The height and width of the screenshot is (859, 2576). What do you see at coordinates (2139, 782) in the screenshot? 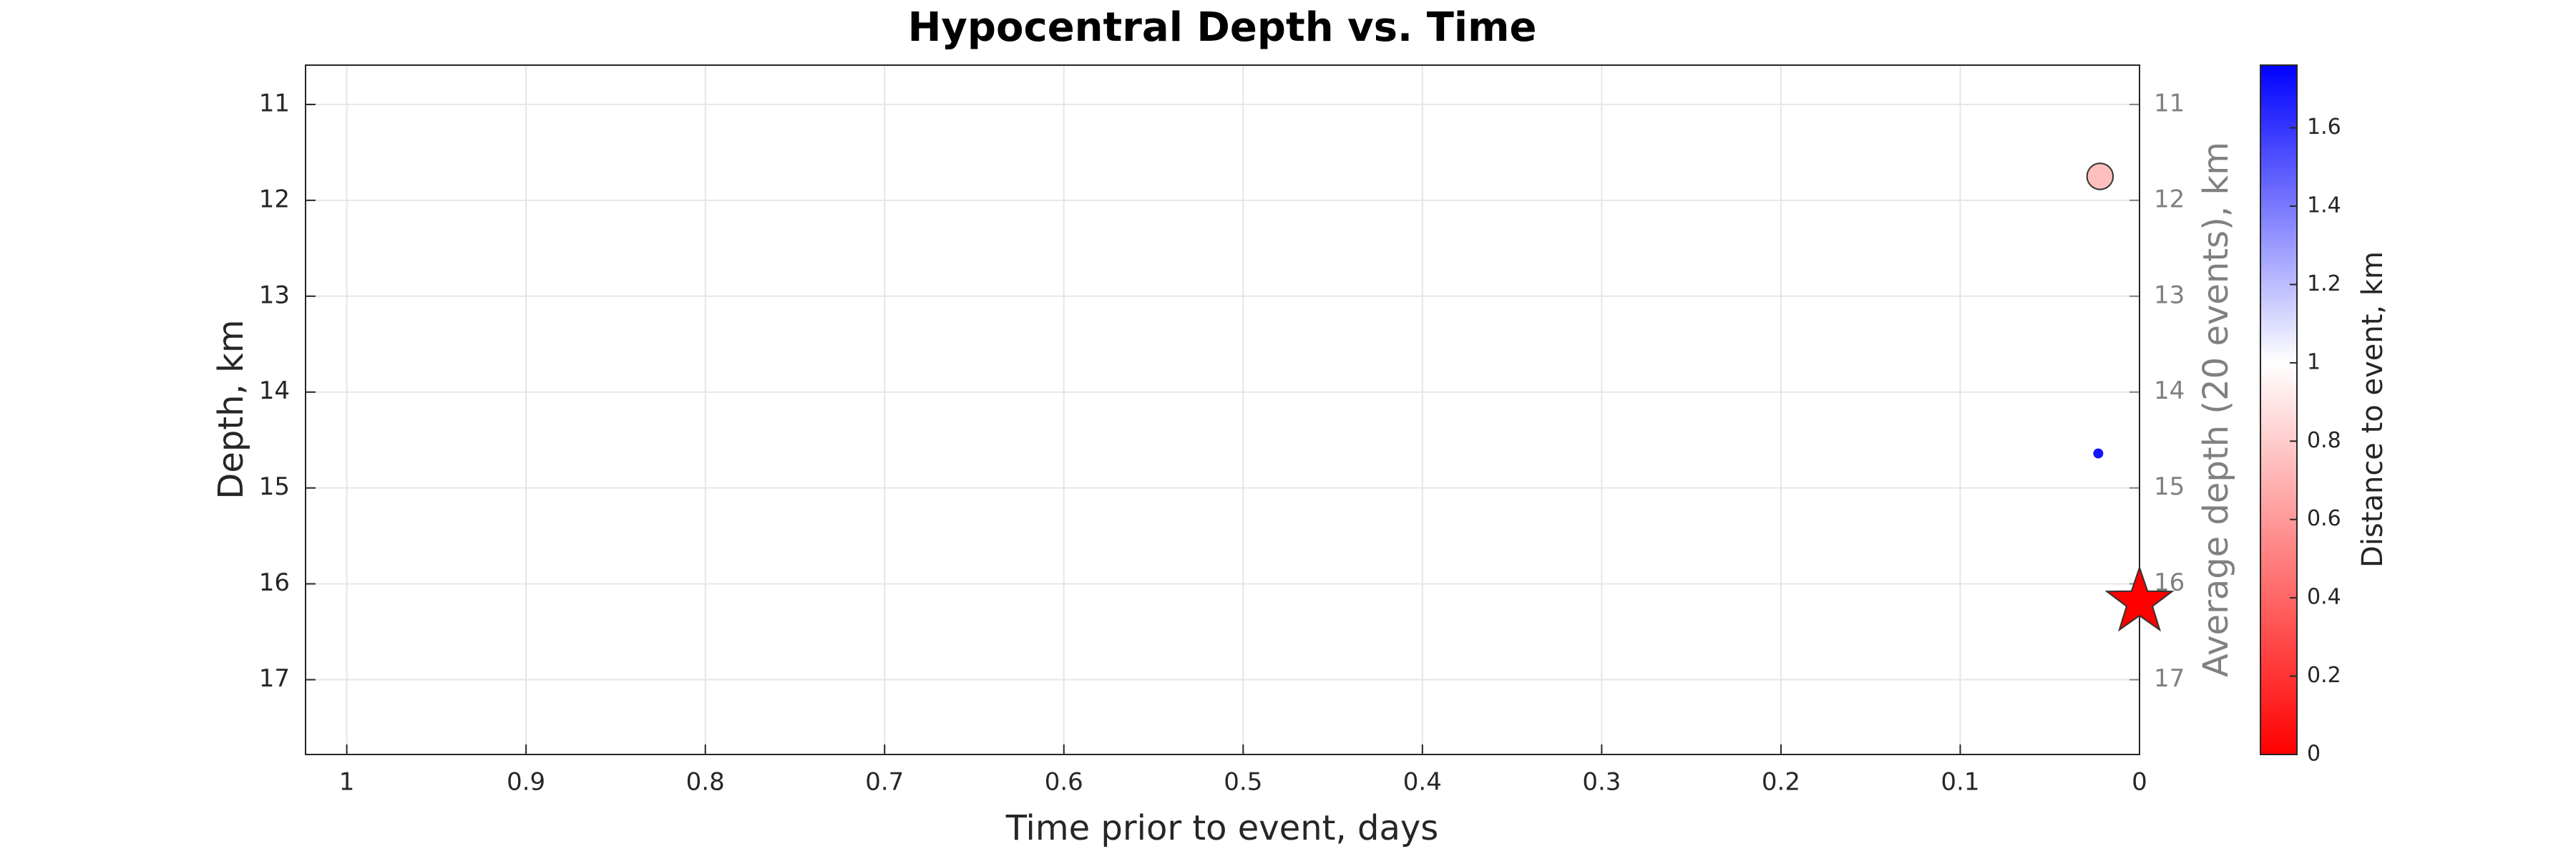
I see `x-tick-label: 0` at bounding box center [2139, 782].